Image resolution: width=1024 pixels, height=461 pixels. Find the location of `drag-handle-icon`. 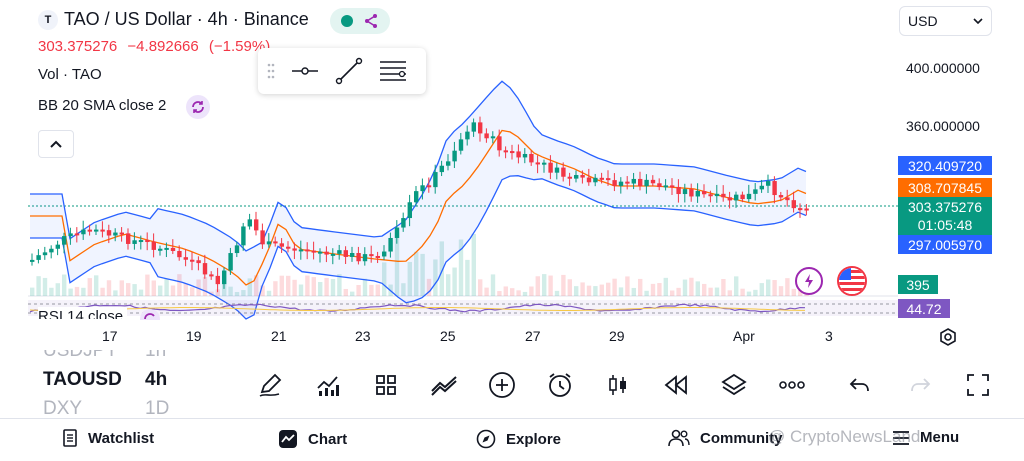

drag-handle-icon is located at coordinates (271, 71).